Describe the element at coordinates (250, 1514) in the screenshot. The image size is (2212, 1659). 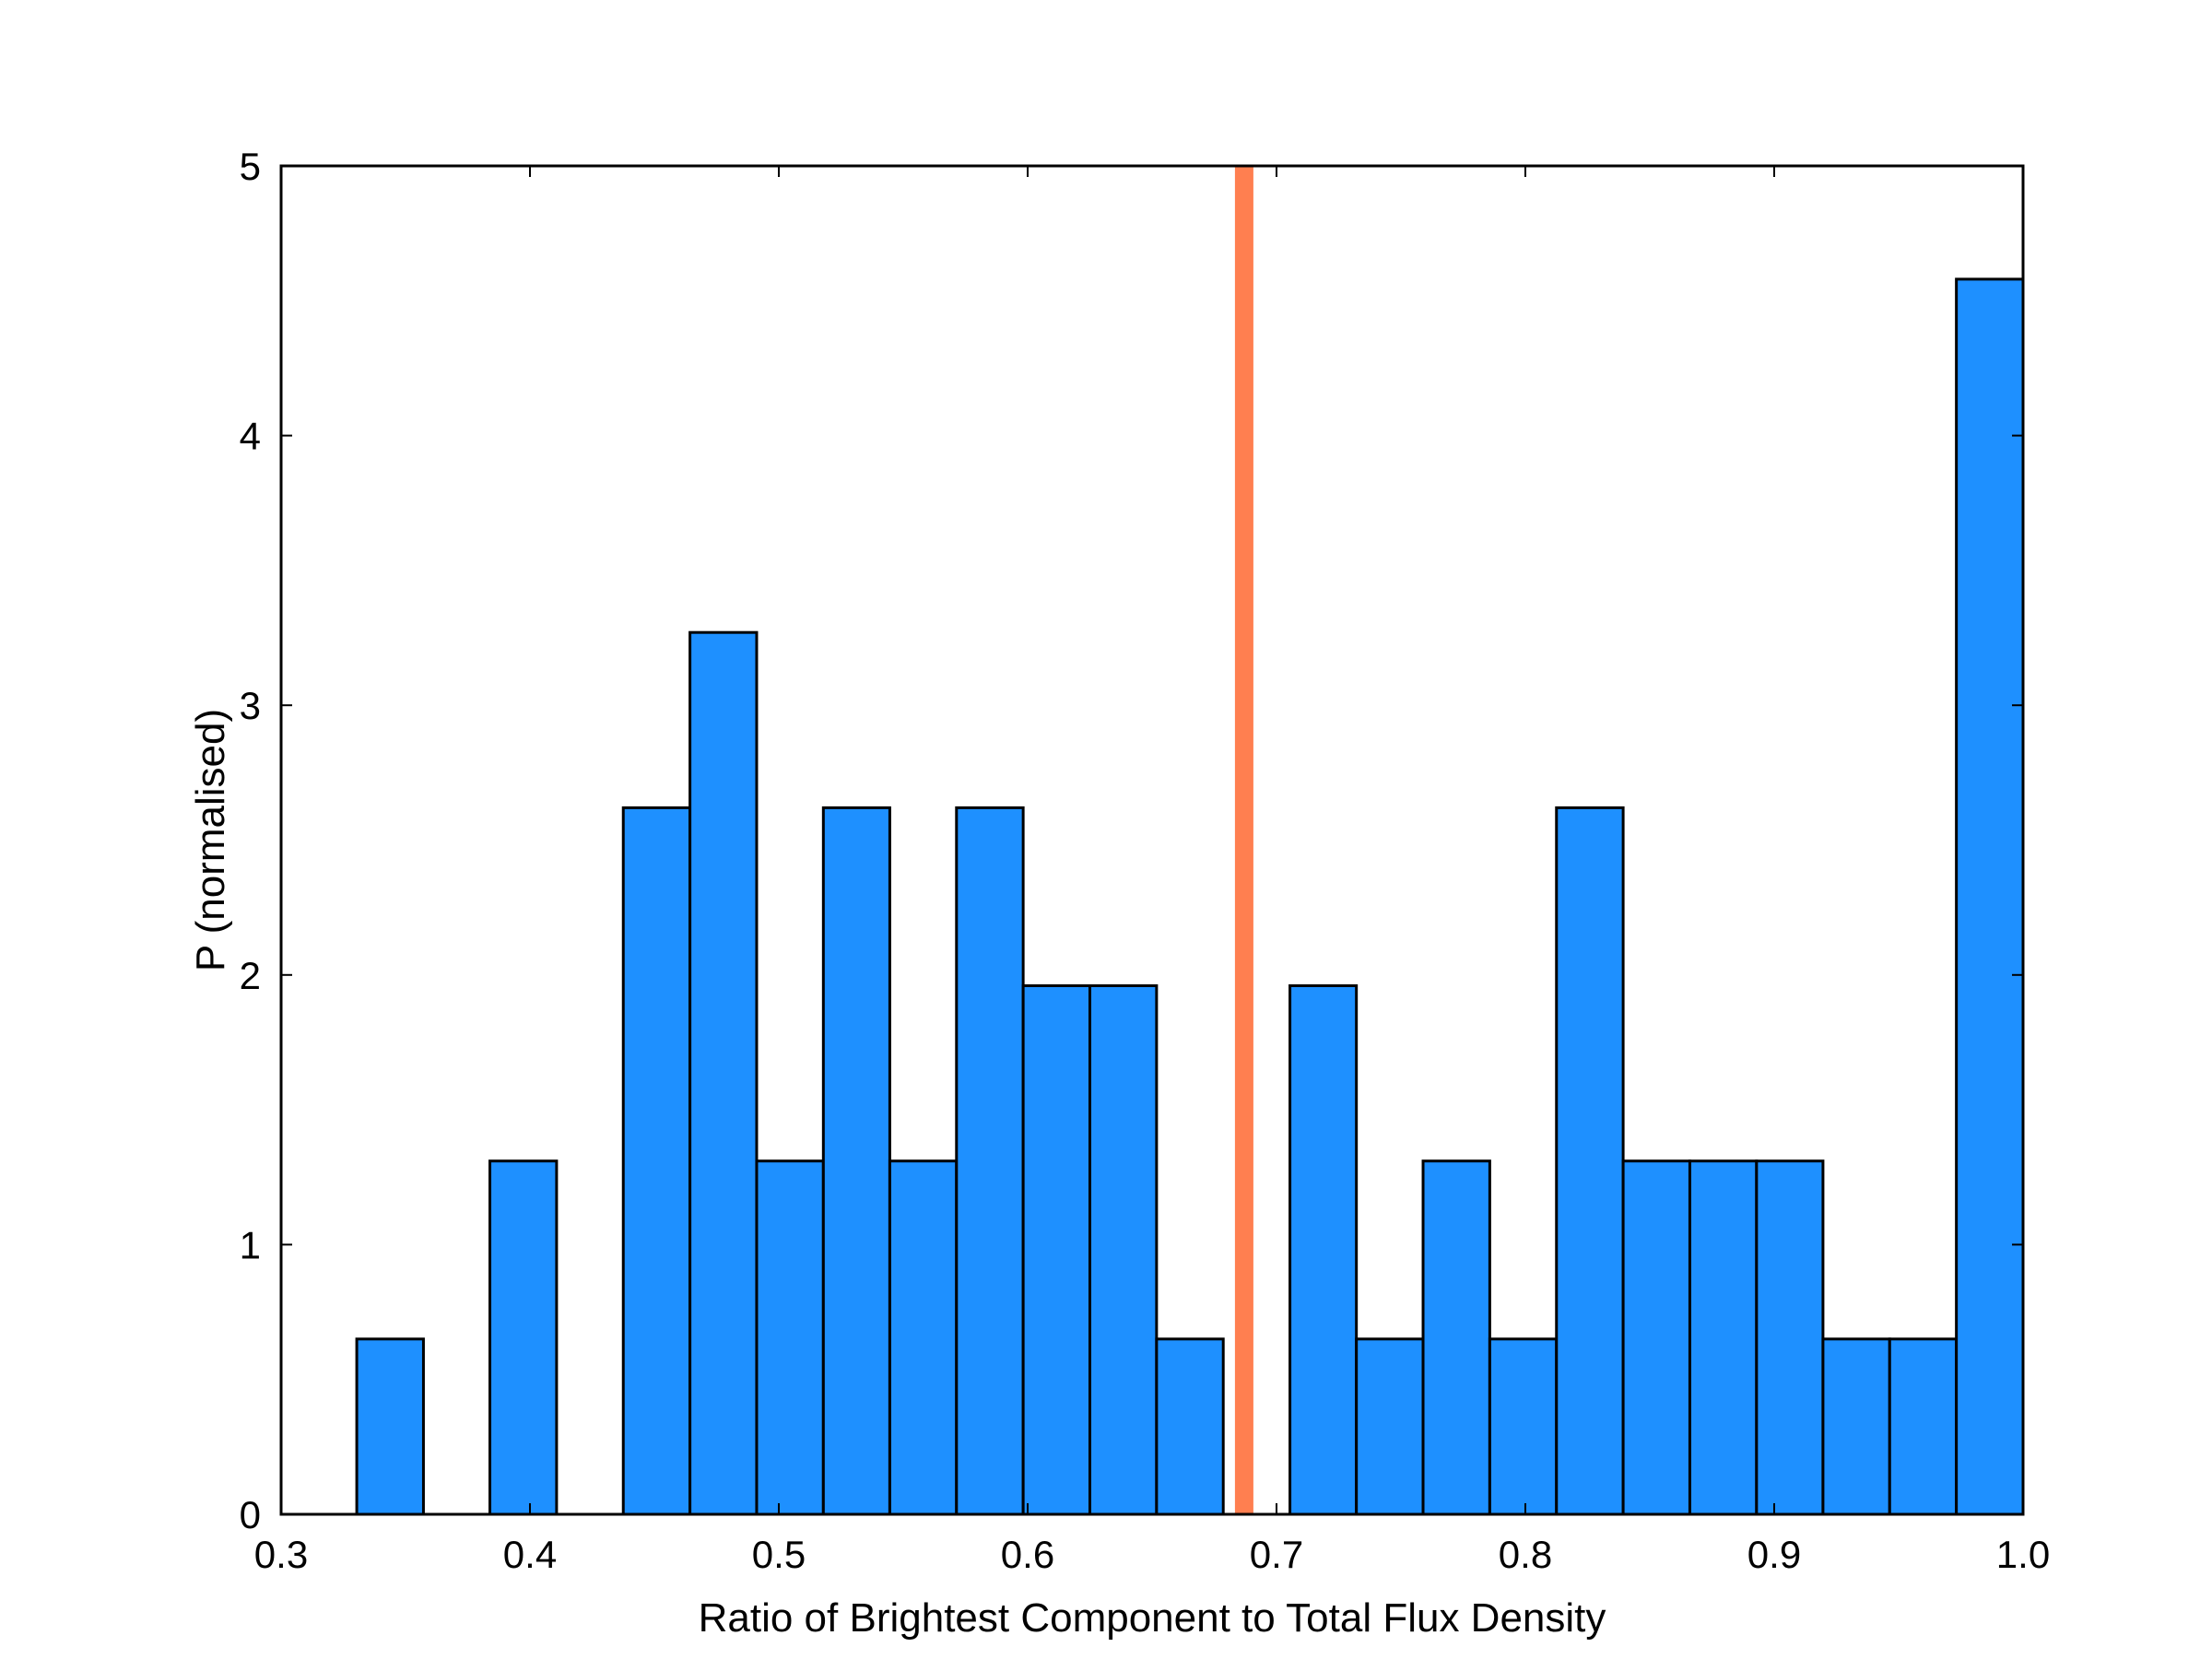
I see `y-tick-label: 0` at that location.